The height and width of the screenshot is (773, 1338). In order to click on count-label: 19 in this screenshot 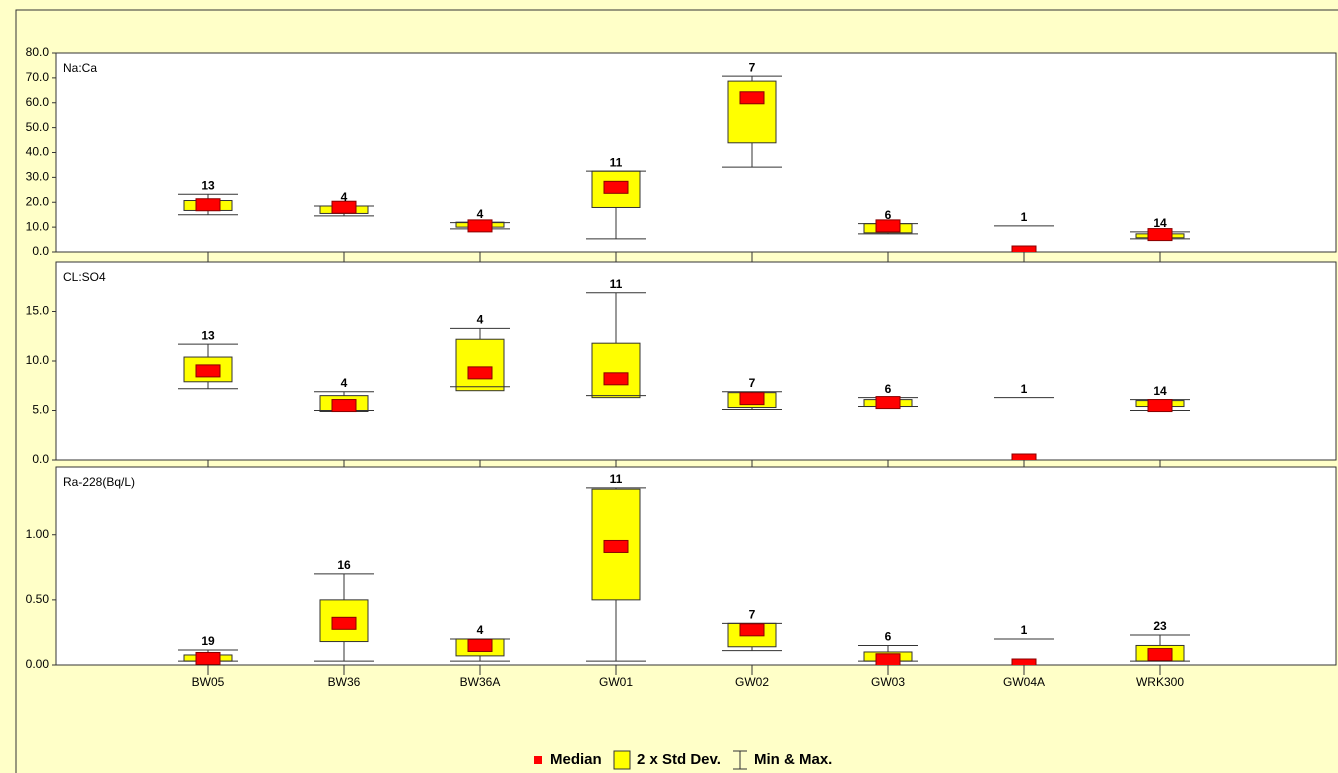, I will do `click(208, 641)`.